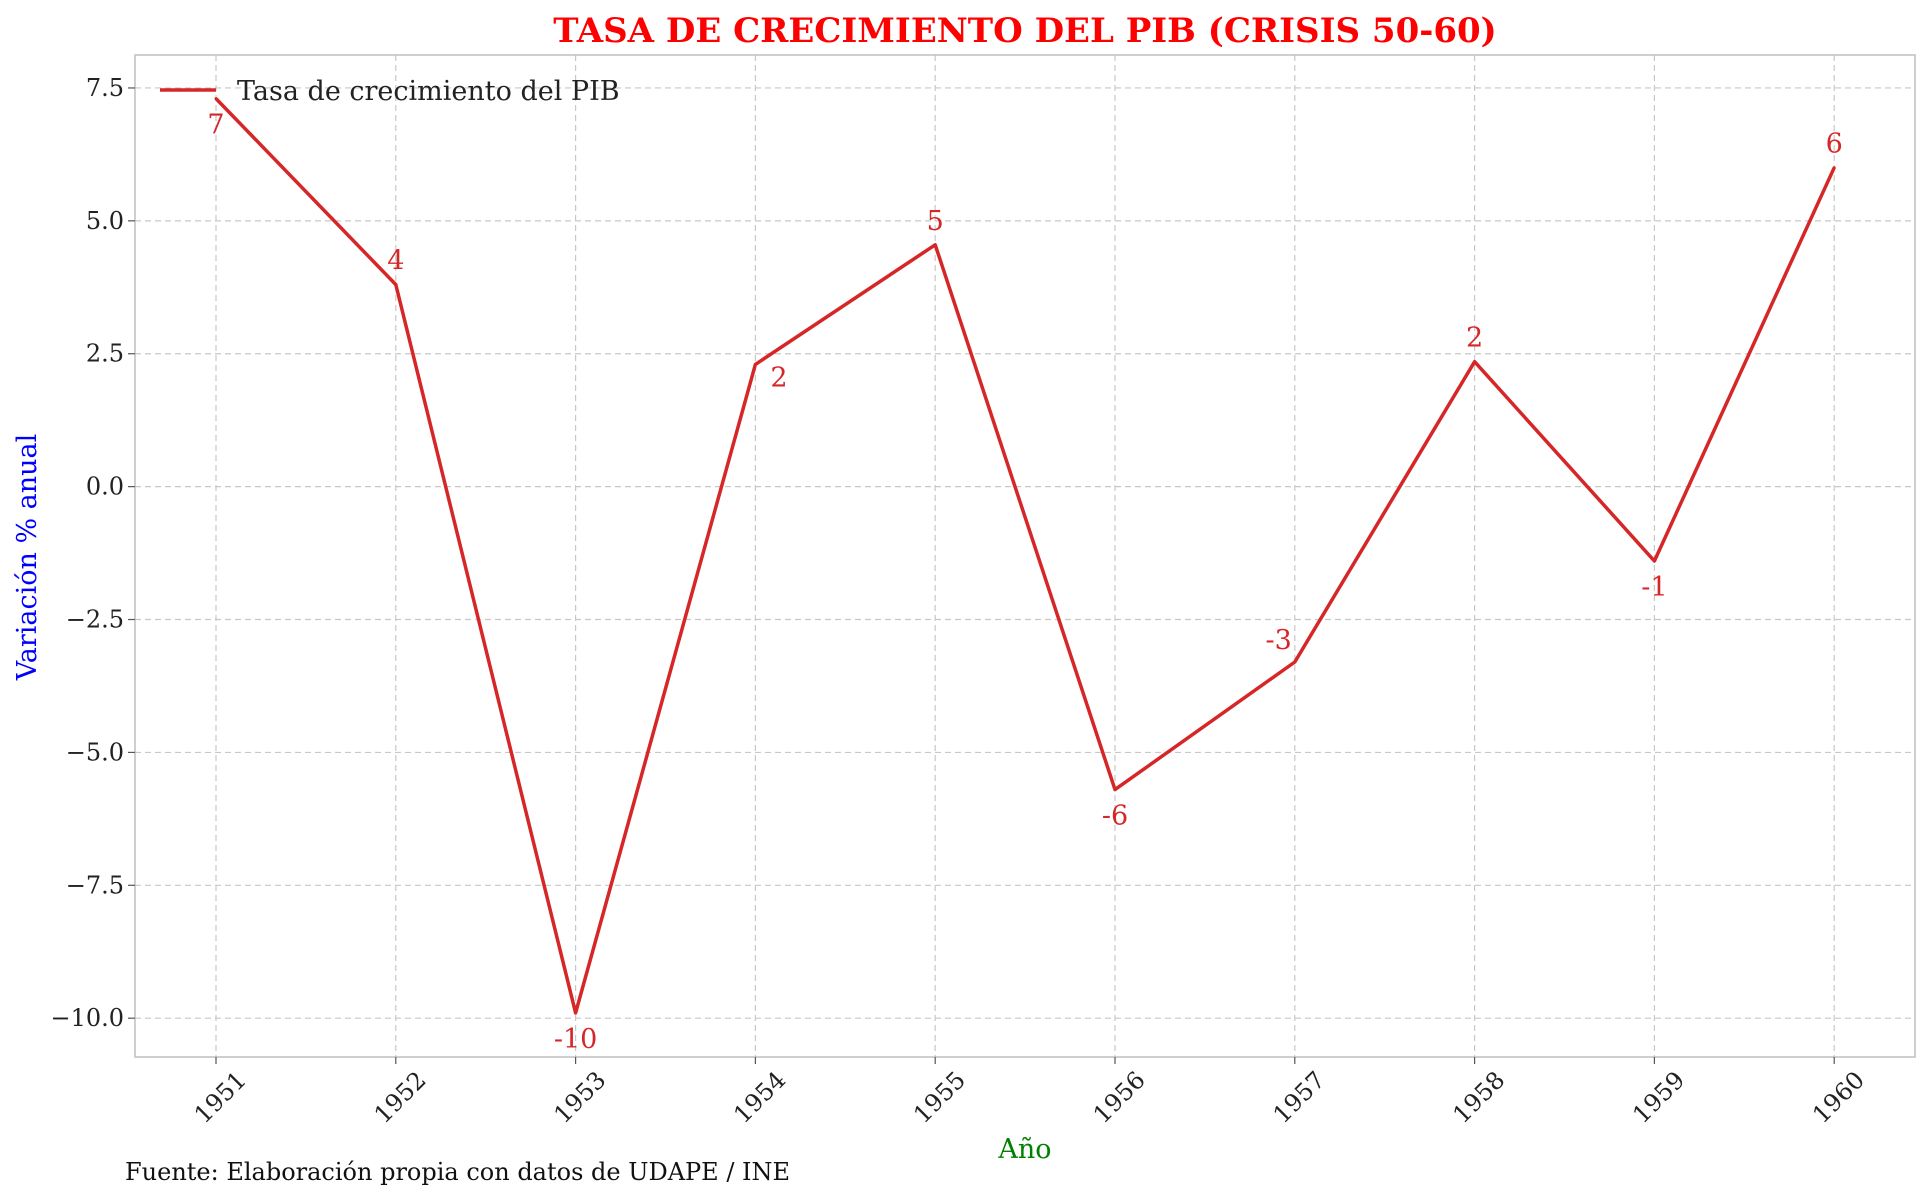 This screenshot has width=1926, height=1197. Describe the element at coordinates (95, 752) in the screenshot. I see `y-tick-label: −5.0` at that location.